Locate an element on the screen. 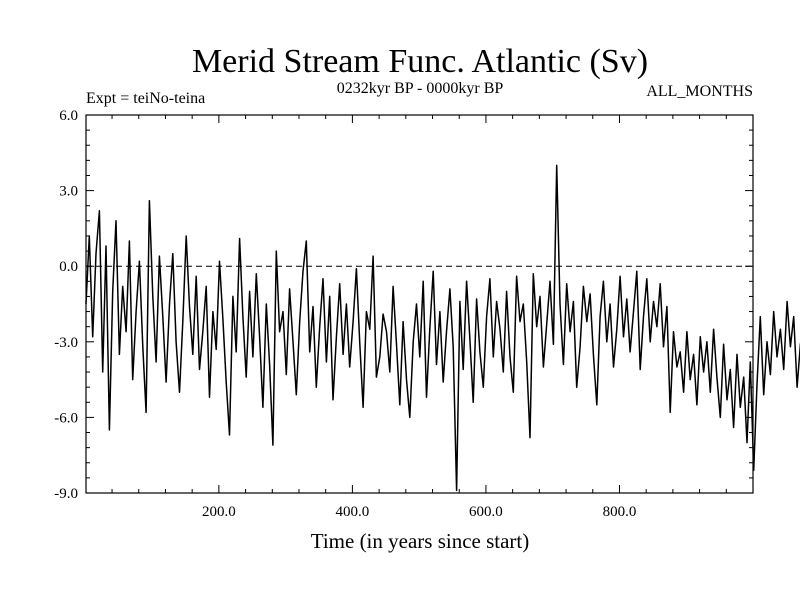 The width and height of the screenshot is (800, 600). months-label: ALL_MONTHS is located at coordinates (699, 91).